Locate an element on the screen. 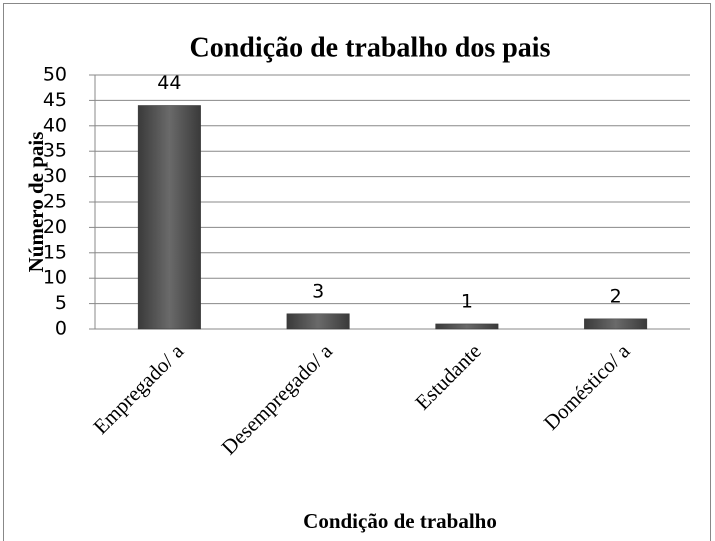 The image size is (715, 541). y-tick-label: 35 is located at coordinates (55, 151).